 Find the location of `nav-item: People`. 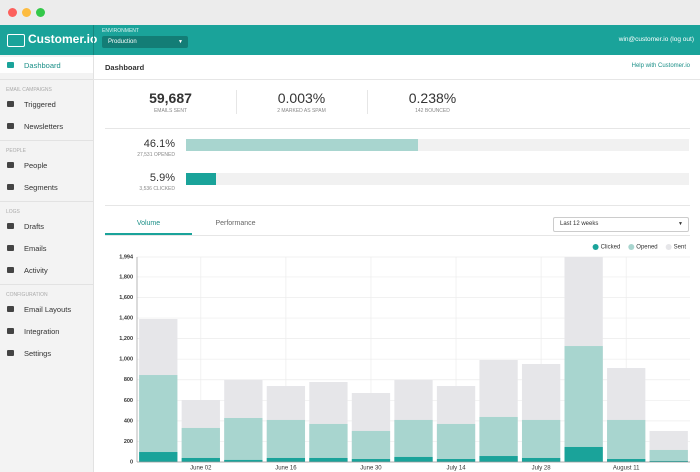

nav-item: People is located at coordinates (46, 165).